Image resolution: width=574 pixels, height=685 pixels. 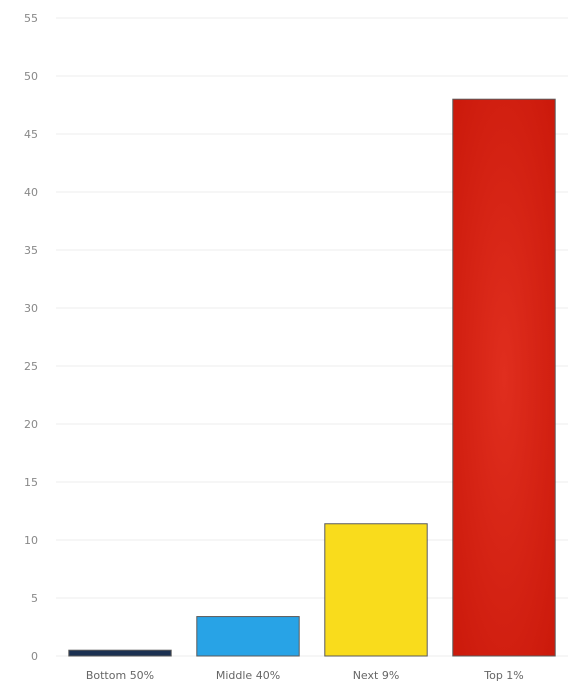 I want to click on y-tick-label: 20, so click(x=31, y=424).